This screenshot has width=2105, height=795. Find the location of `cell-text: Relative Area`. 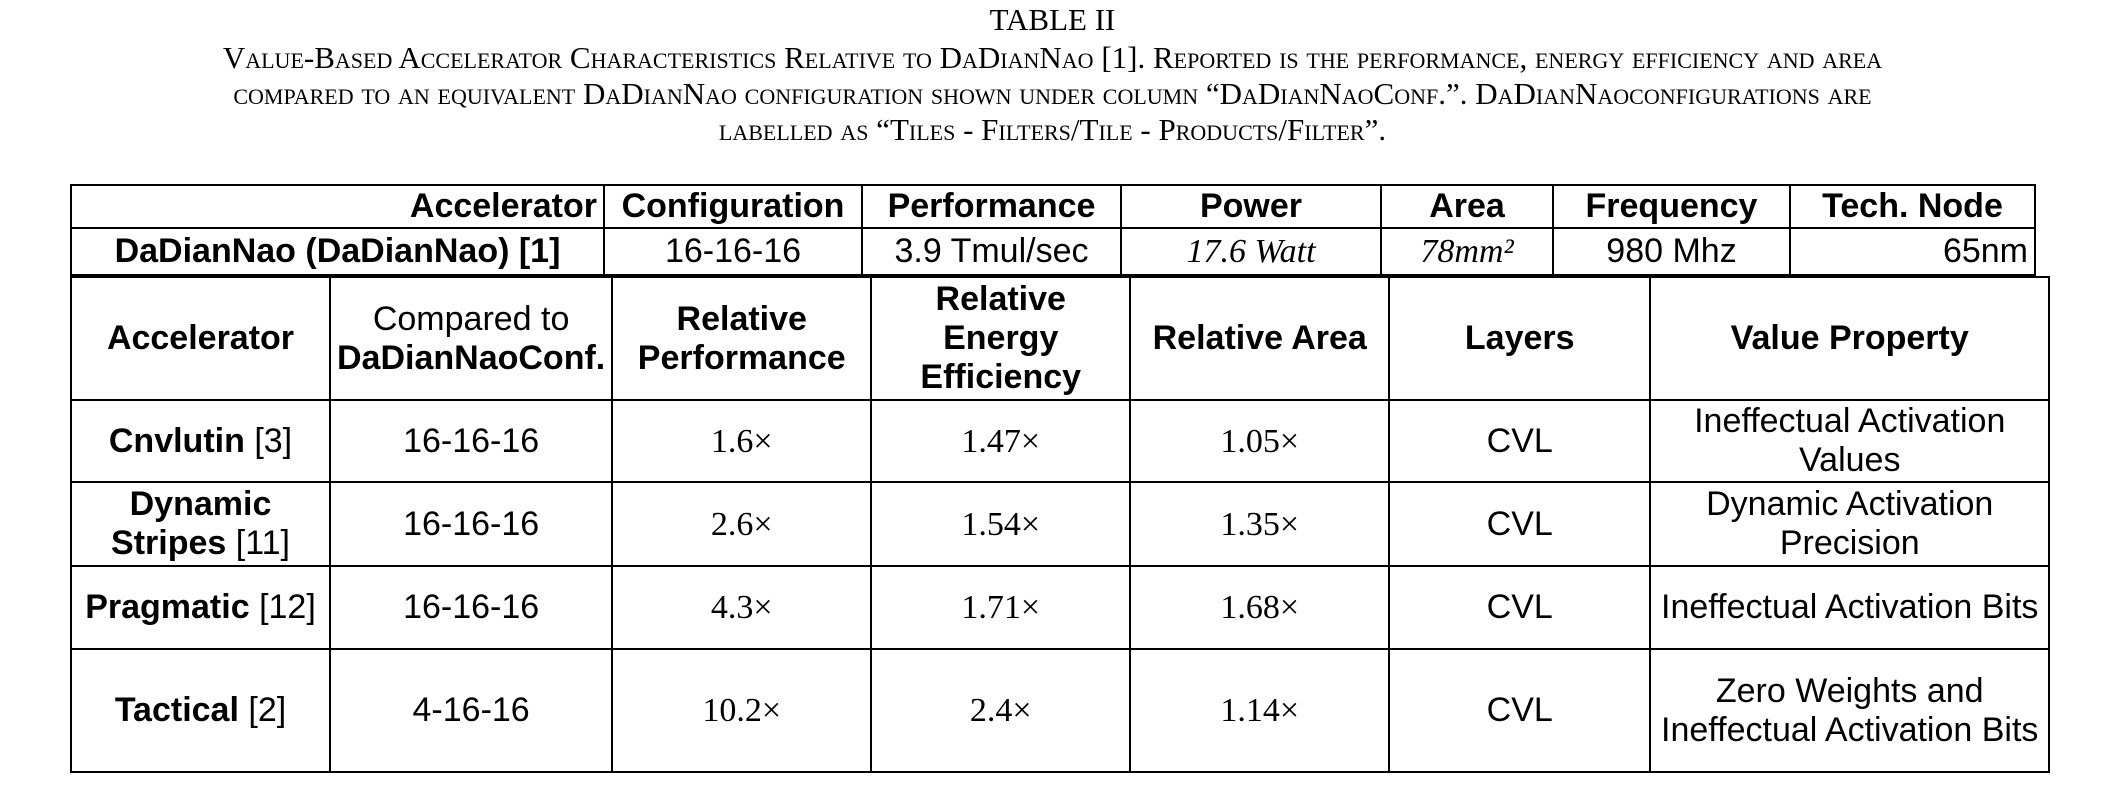

cell-text: Relative Area is located at coordinates (1259, 338).